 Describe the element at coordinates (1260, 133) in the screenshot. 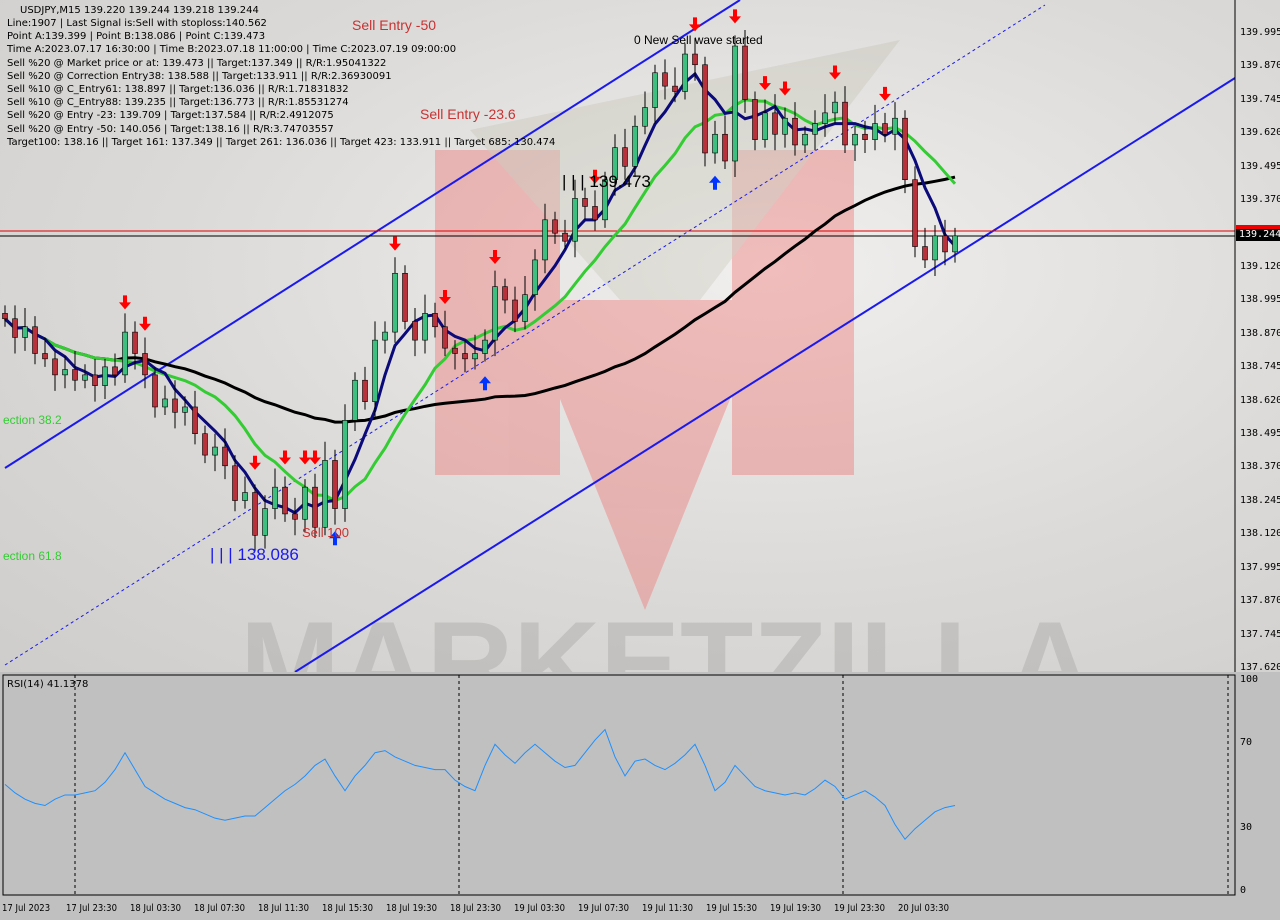

I see `price-tick-label: 139.620` at that location.